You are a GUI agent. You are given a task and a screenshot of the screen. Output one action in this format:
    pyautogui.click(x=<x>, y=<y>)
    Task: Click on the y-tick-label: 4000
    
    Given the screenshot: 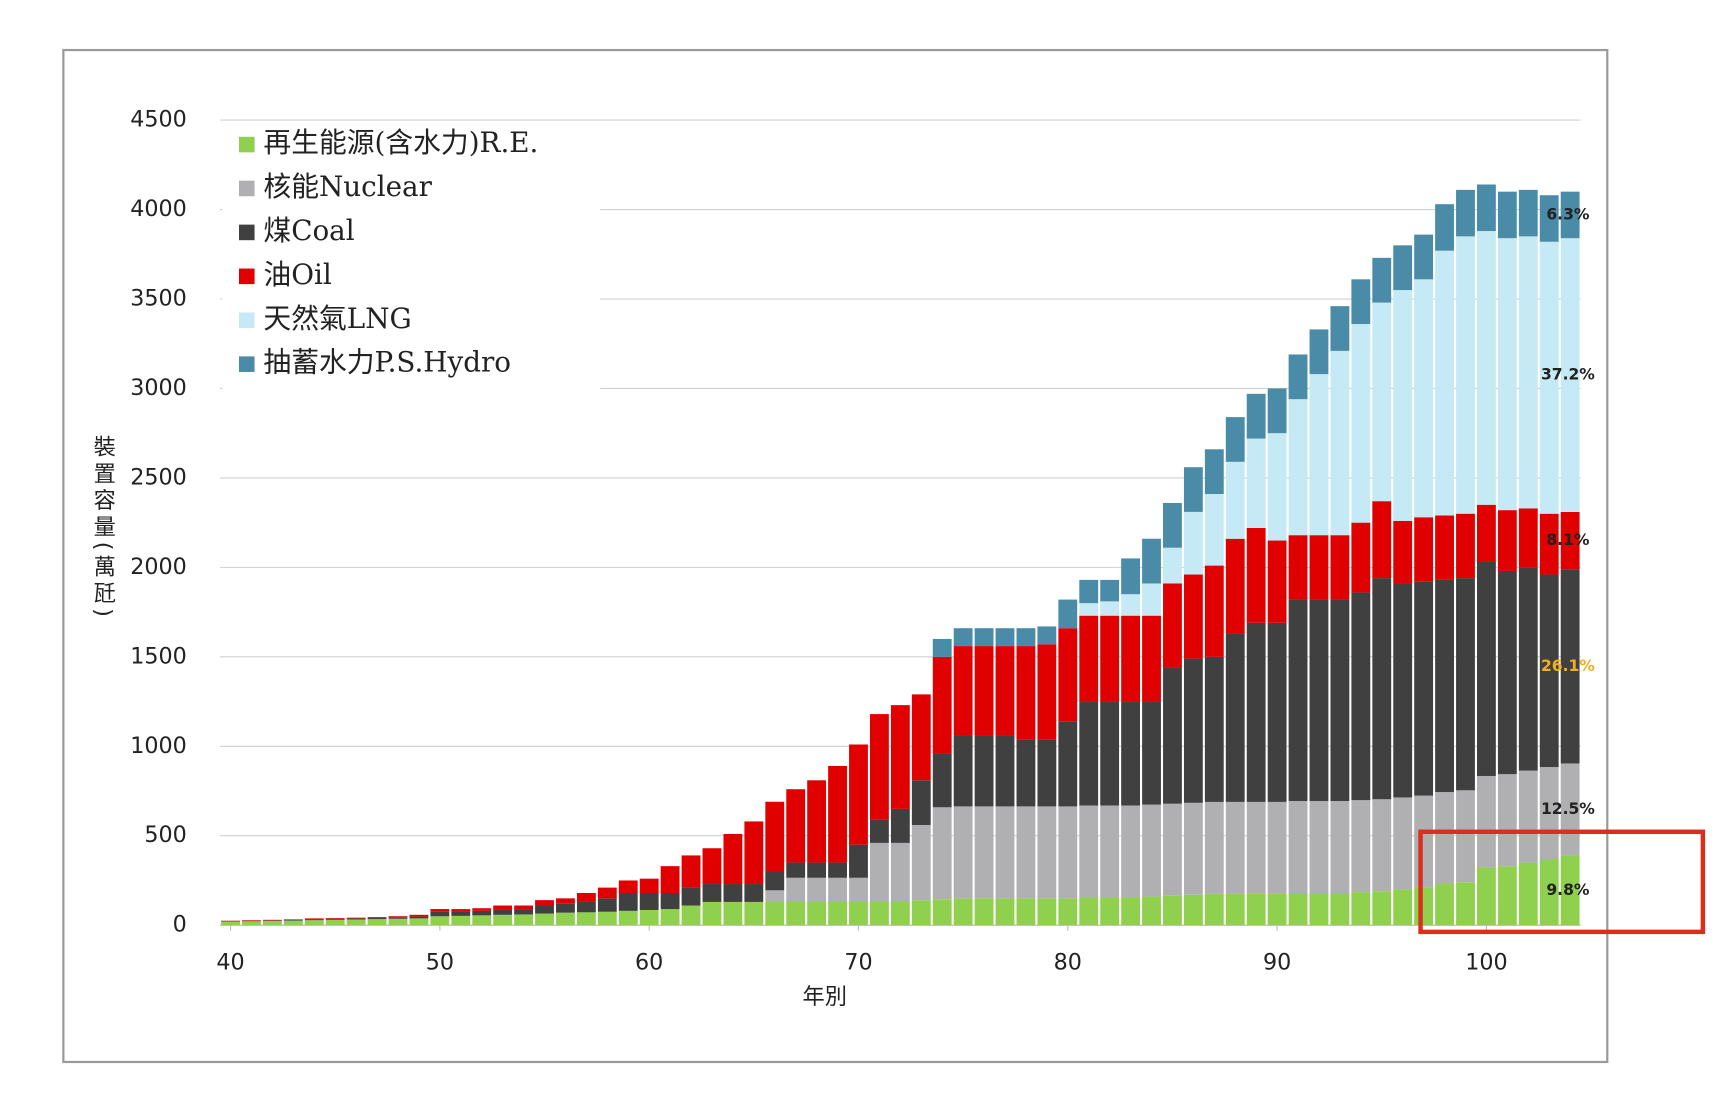 What is the action you would take?
    pyautogui.click(x=158, y=209)
    